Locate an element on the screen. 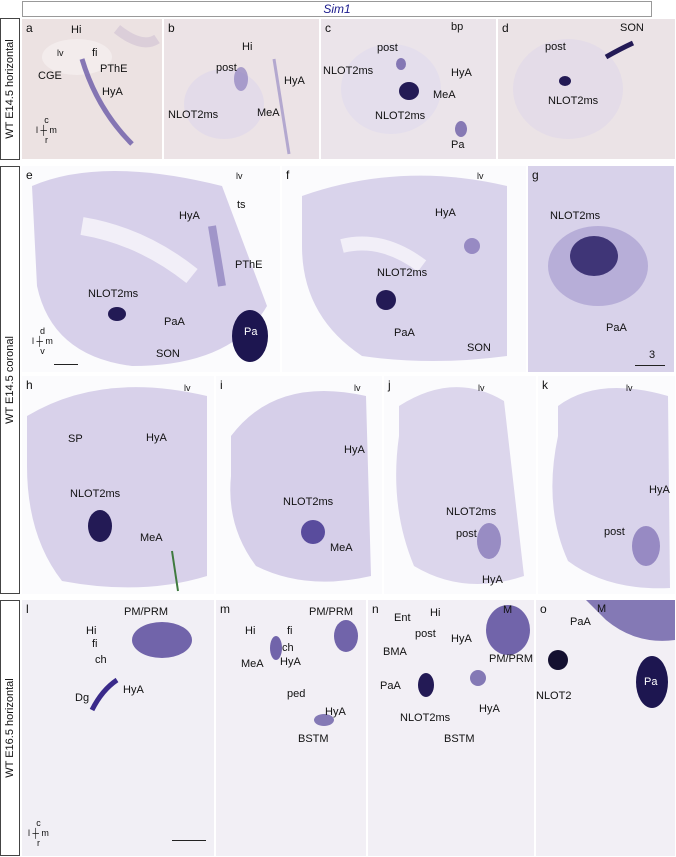 The height and width of the screenshot is (857, 676). label-panels-m-letter: m is located at coordinates (225, 609).